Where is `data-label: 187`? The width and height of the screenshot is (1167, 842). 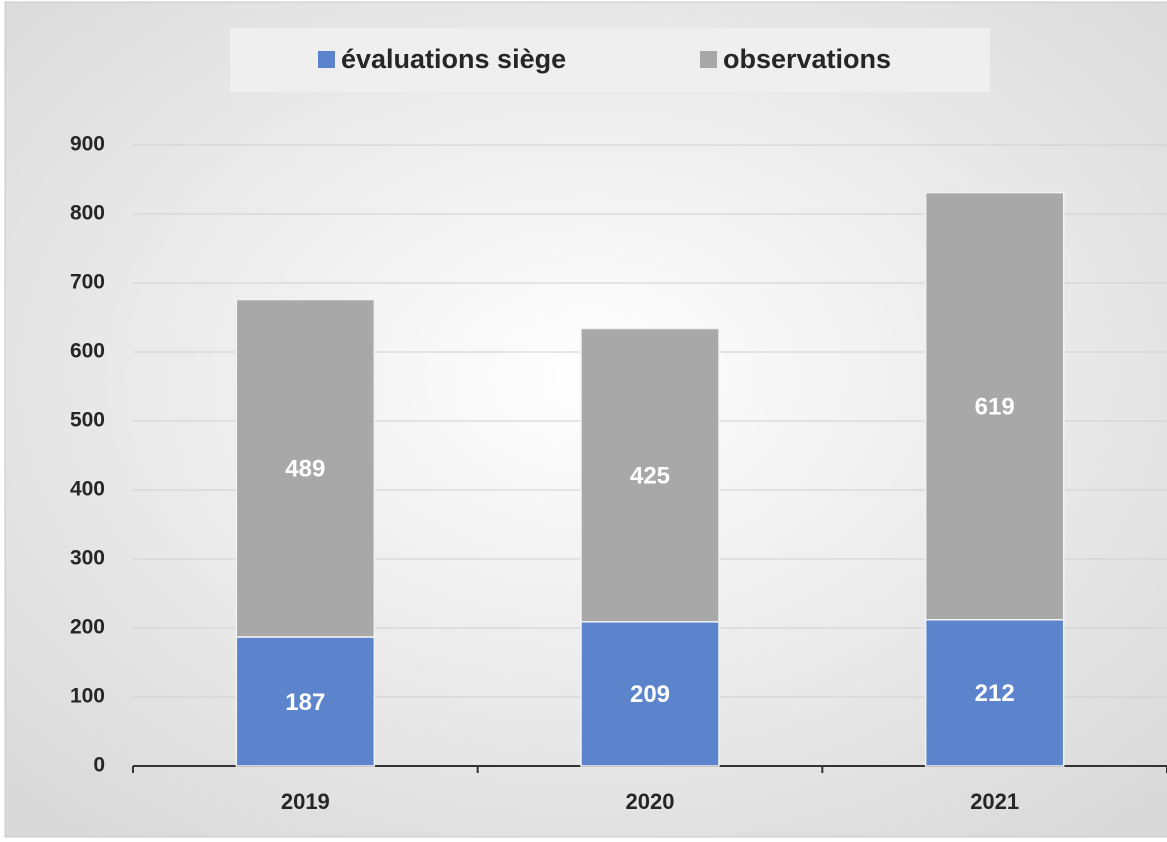 data-label: 187 is located at coordinates (305, 702).